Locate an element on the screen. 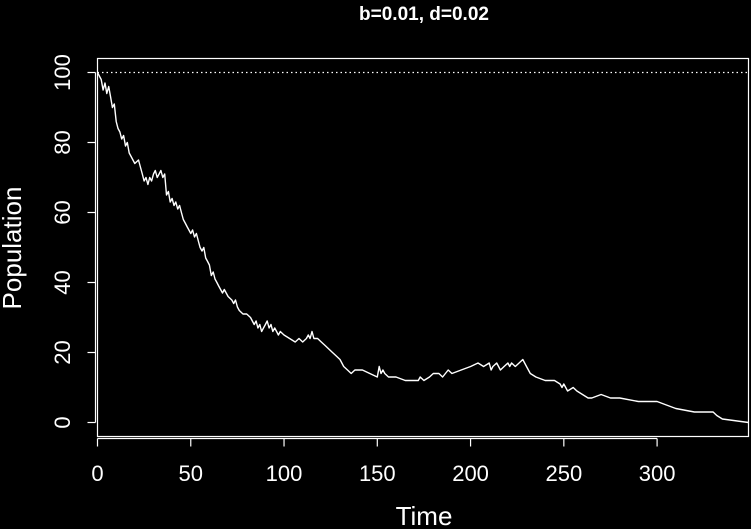 Image resolution: width=751 pixels, height=529 pixels. chart-title: b=0.01, d=0.02 is located at coordinates (424, 14).